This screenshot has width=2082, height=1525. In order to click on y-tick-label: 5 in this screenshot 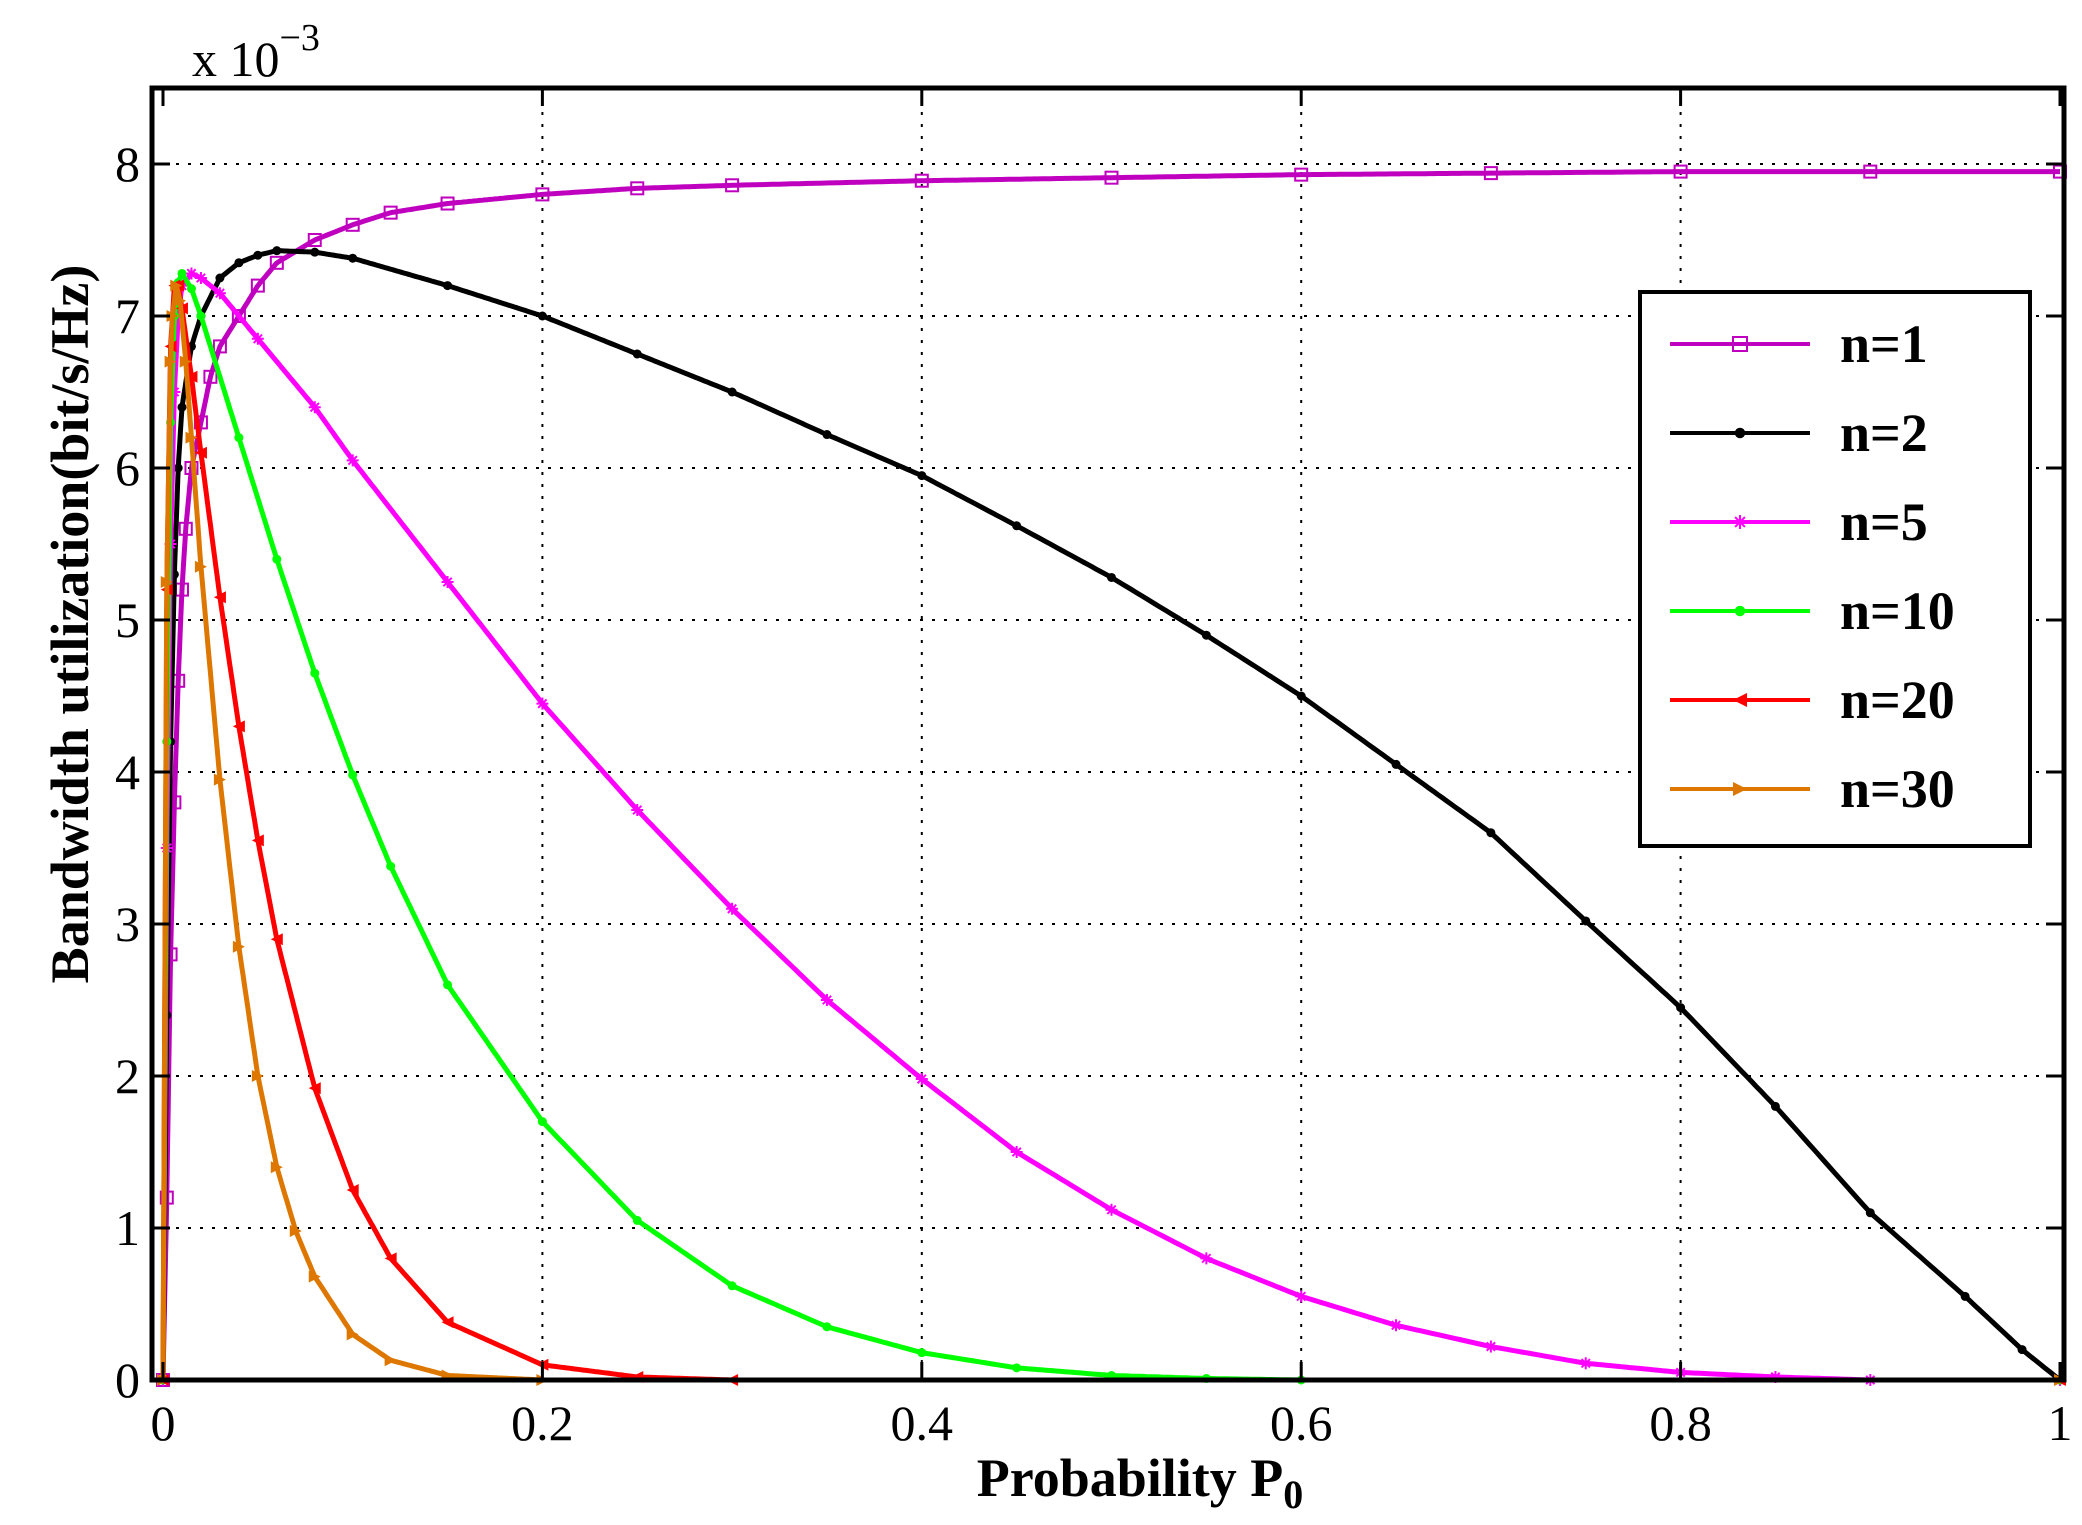, I will do `click(127, 620)`.